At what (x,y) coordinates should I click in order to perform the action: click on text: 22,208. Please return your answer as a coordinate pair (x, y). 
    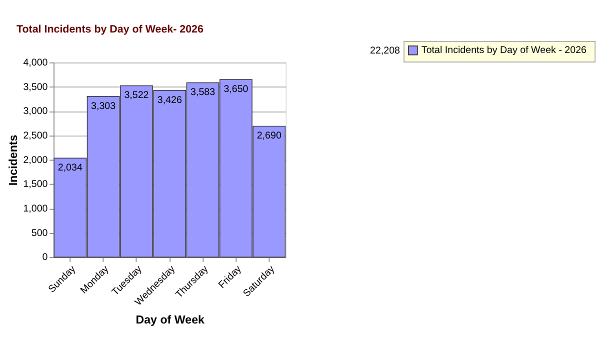
    Looking at the image, I should click on (385, 51).